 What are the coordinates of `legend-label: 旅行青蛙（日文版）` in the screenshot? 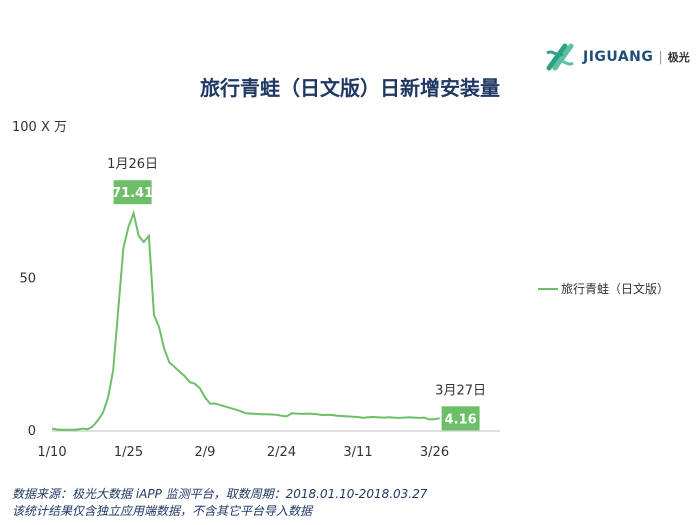 It's located at (615, 289).